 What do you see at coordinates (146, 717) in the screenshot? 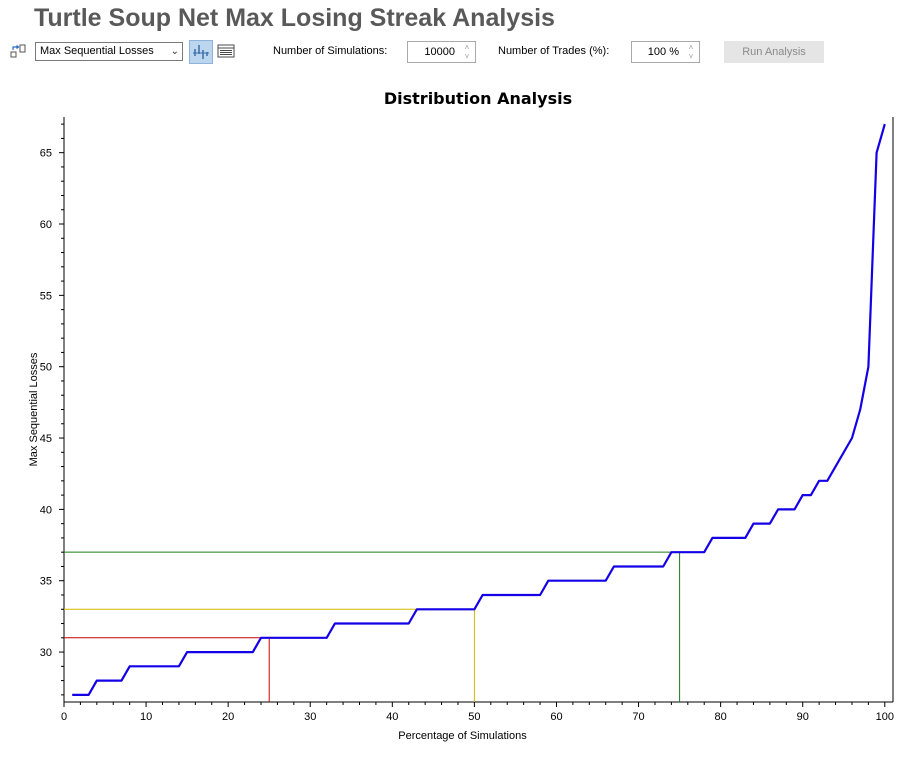
I see `x-tick-label: 10` at bounding box center [146, 717].